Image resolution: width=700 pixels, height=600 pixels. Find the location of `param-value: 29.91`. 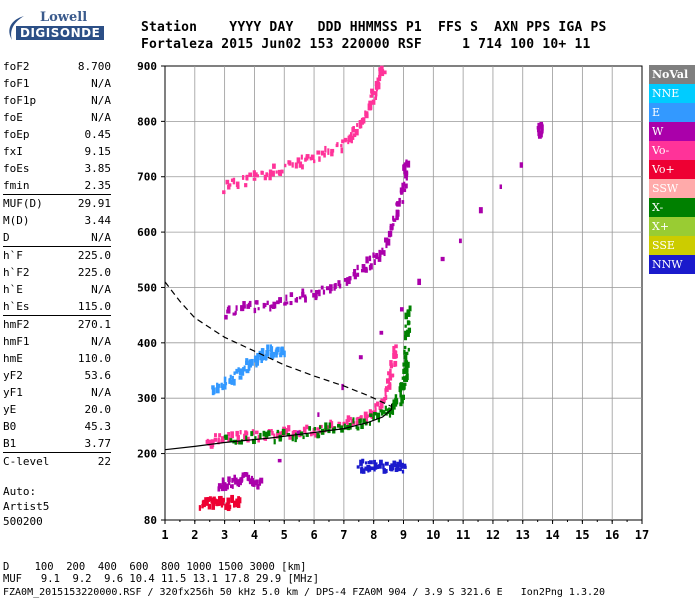

param-value: 29.91 is located at coordinates (94, 203).